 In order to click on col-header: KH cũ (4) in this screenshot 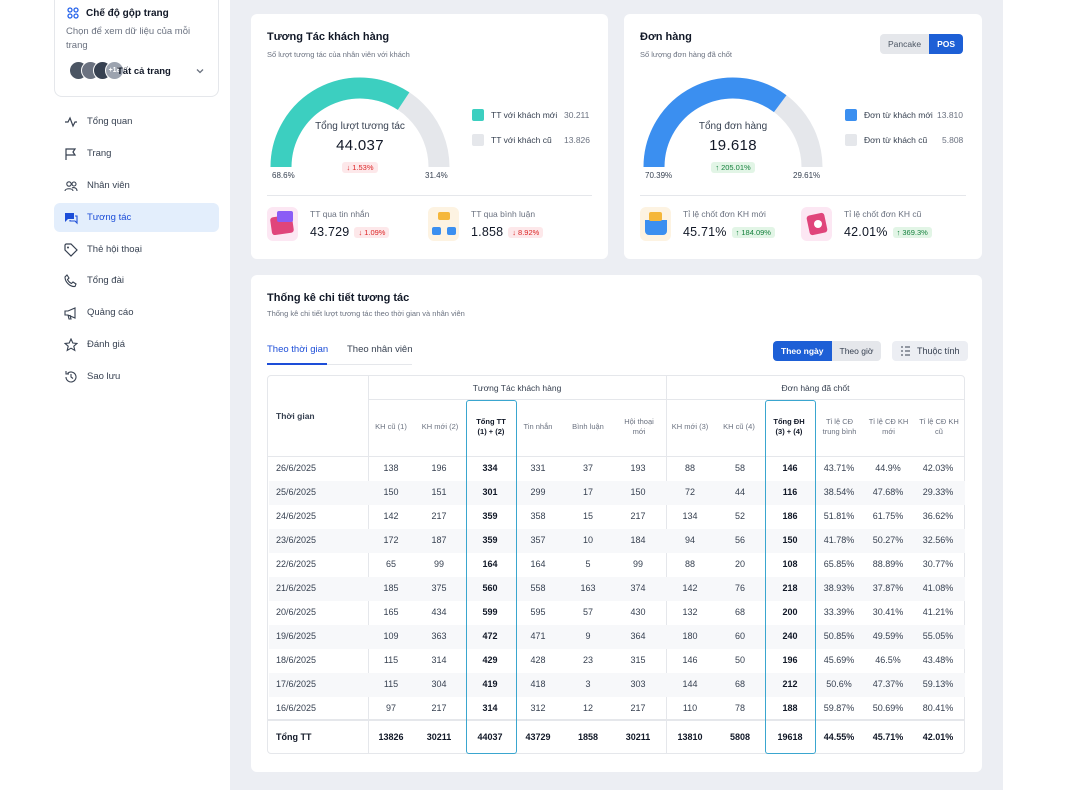, I will do `click(739, 426)`.